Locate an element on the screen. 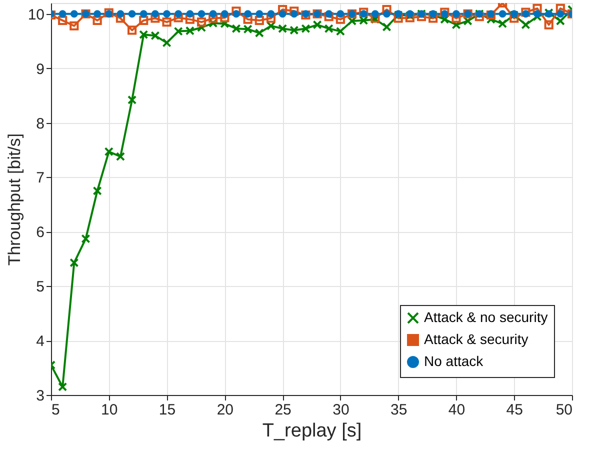 This screenshot has width=592, height=466. y-tick-label: 10 is located at coordinates (36, 15).